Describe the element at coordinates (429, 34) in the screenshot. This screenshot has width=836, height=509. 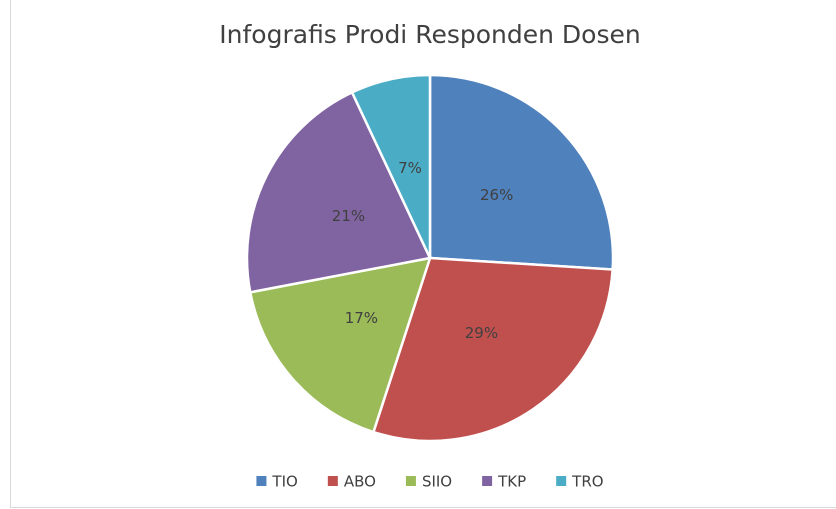
I see `chart-title: Infografis Prodi Responden Dosen` at that location.